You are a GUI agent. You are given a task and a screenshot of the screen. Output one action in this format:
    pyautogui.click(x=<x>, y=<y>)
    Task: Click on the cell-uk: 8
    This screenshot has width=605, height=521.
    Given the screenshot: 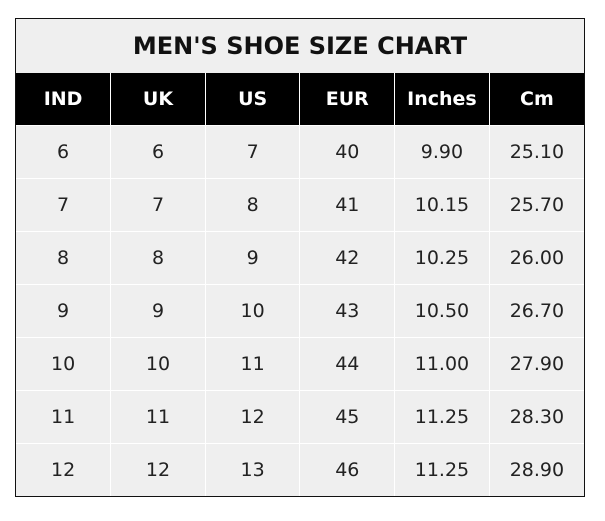 What is the action you would take?
    pyautogui.click(x=158, y=258)
    